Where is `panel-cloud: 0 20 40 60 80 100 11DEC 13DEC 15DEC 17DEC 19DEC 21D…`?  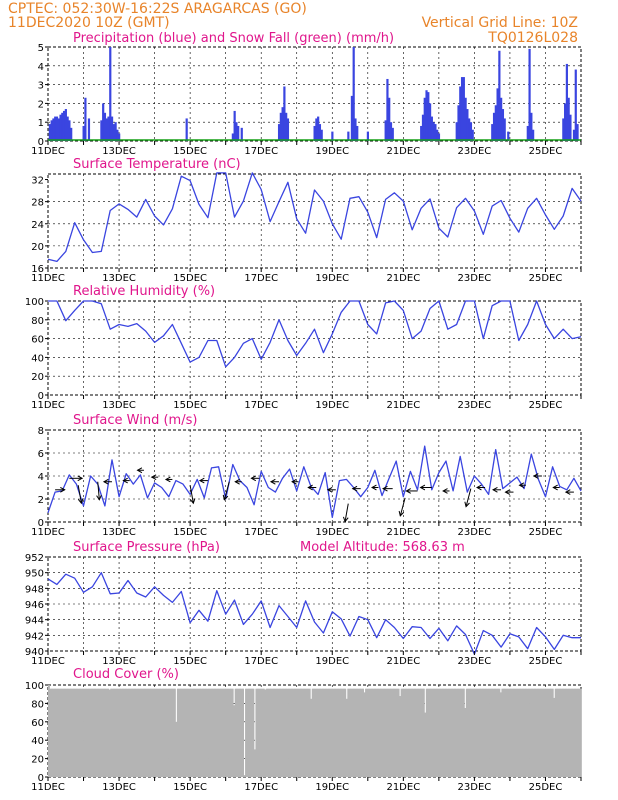 panel-cloud: 0 20 40 60 80 100 11DEC 13DEC 15DEC 17DEC 19DEC 21D… is located at coordinates (303, 730).